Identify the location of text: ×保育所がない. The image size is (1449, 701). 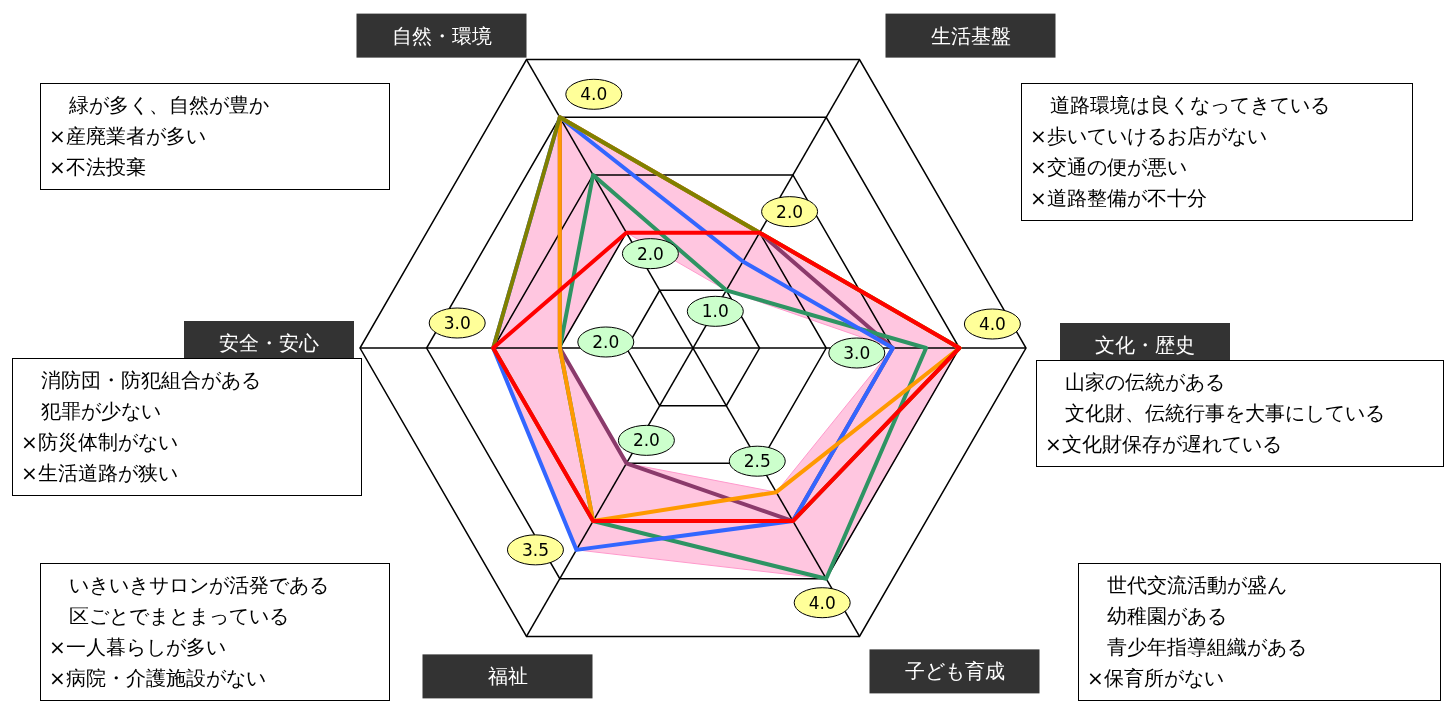
(1156, 678).